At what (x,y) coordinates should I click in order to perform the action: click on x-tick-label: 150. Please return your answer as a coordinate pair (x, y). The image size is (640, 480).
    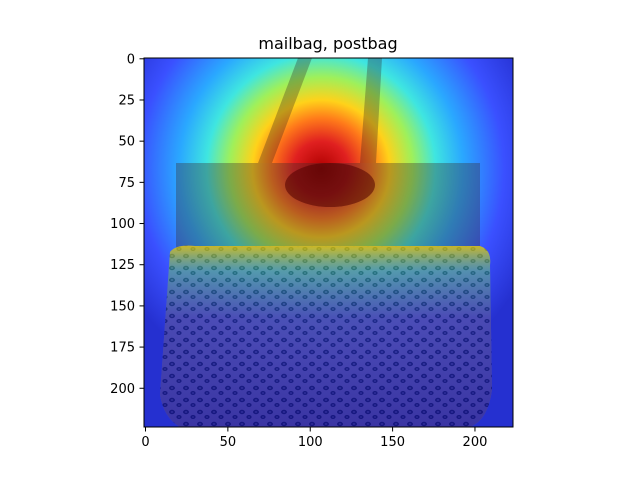
    Looking at the image, I should click on (392, 442).